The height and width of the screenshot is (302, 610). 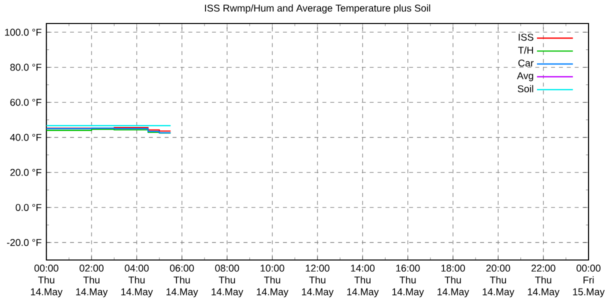 I want to click on x-tick-label: 14:00 Thu 14.May, so click(x=363, y=281).